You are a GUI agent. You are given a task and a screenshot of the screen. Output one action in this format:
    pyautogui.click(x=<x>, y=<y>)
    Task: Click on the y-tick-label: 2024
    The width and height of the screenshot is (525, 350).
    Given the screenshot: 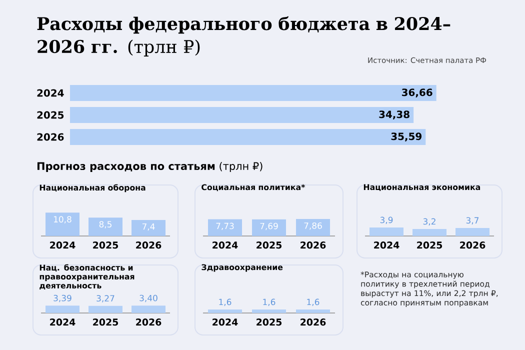 What is the action you would take?
    pyautogui.click(x=50, y=93)
    